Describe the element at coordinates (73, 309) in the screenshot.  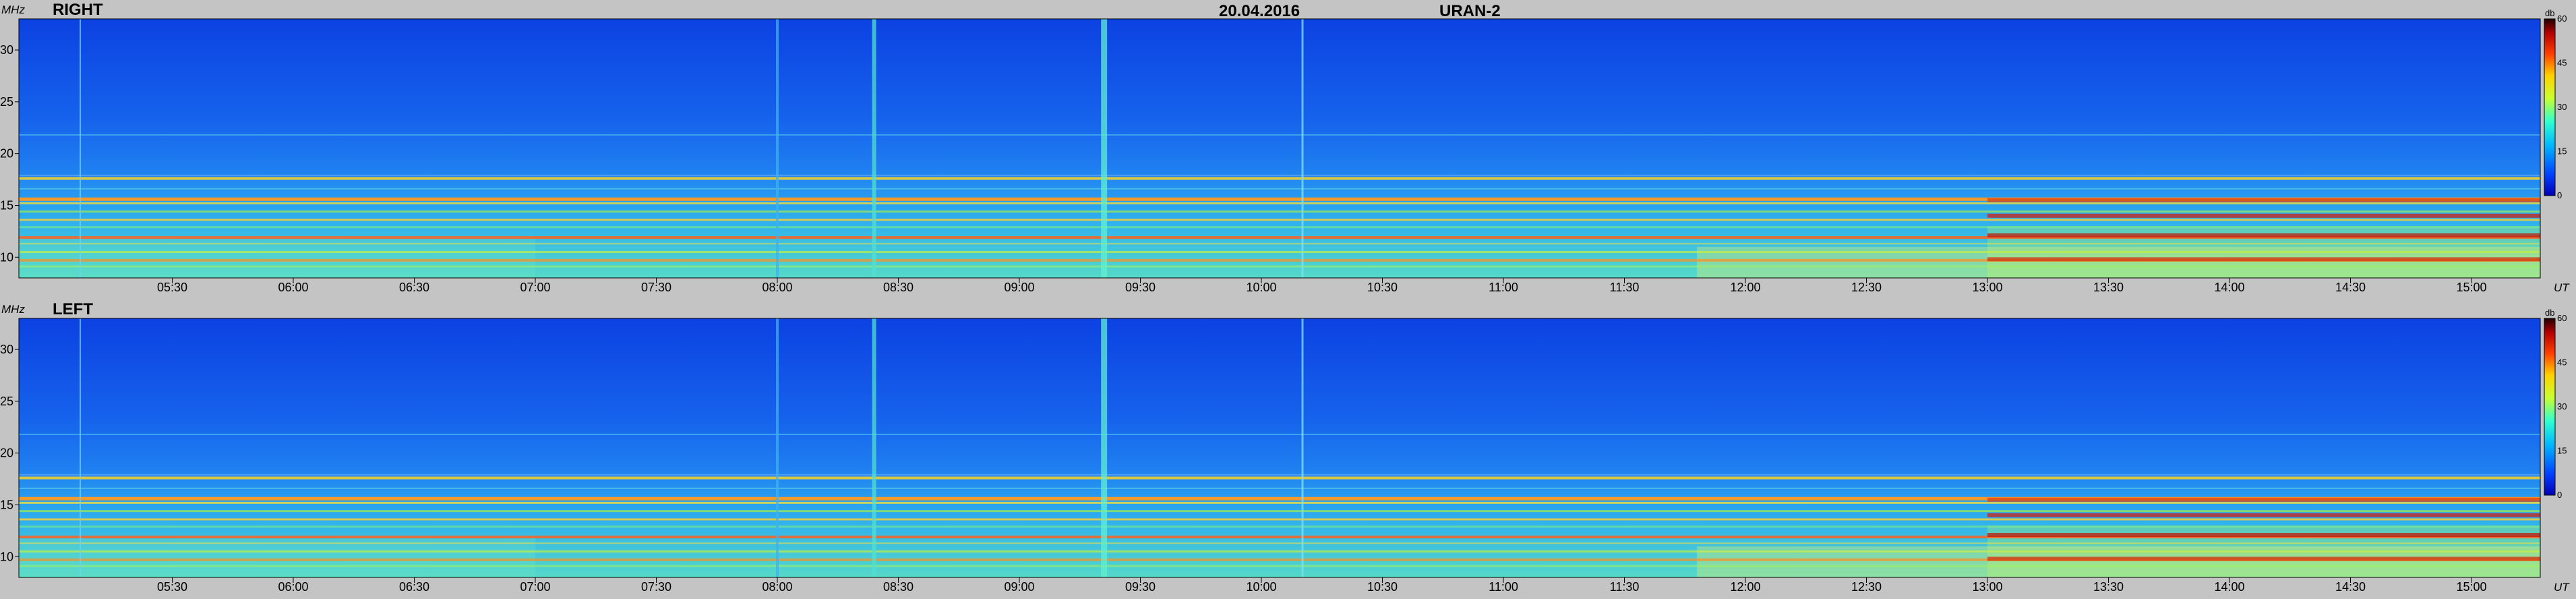
I see `panel-title: LEFT` at that location.